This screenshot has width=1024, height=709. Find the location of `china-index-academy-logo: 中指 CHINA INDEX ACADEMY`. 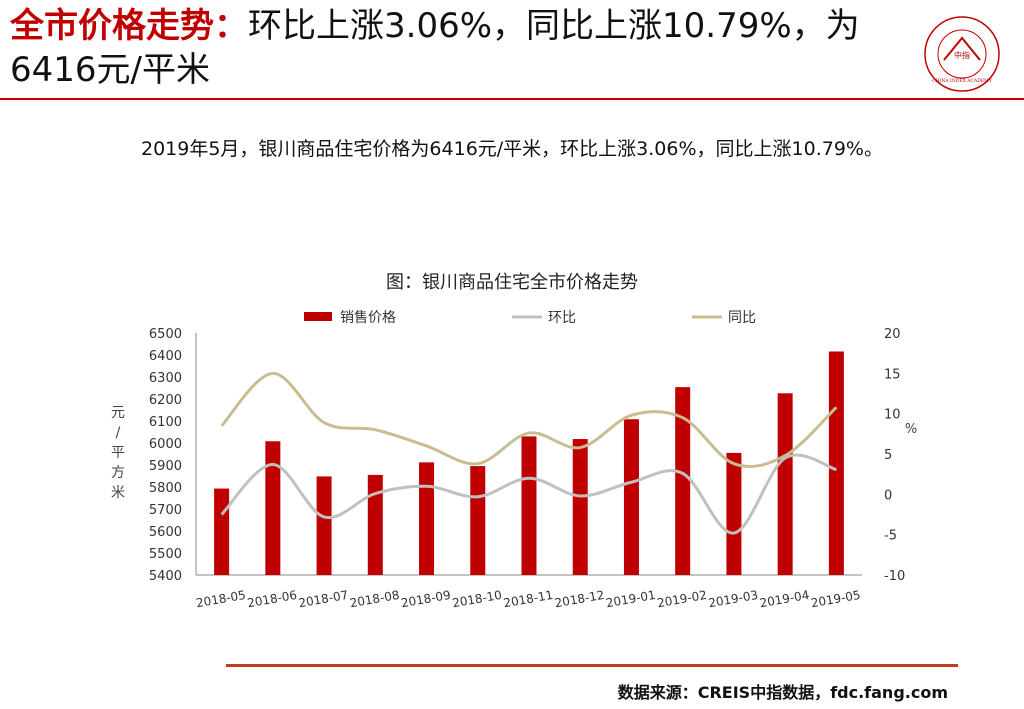

china-index-academy-logo: 中指 CHINA INDEX ACADEMY is located at coordinates (962, 54).